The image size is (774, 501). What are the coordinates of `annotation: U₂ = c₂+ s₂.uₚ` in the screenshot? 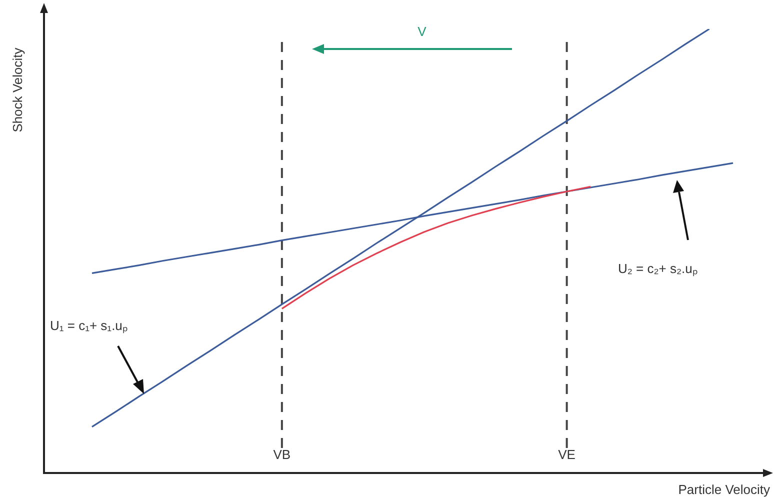 It's located at (658, 269).